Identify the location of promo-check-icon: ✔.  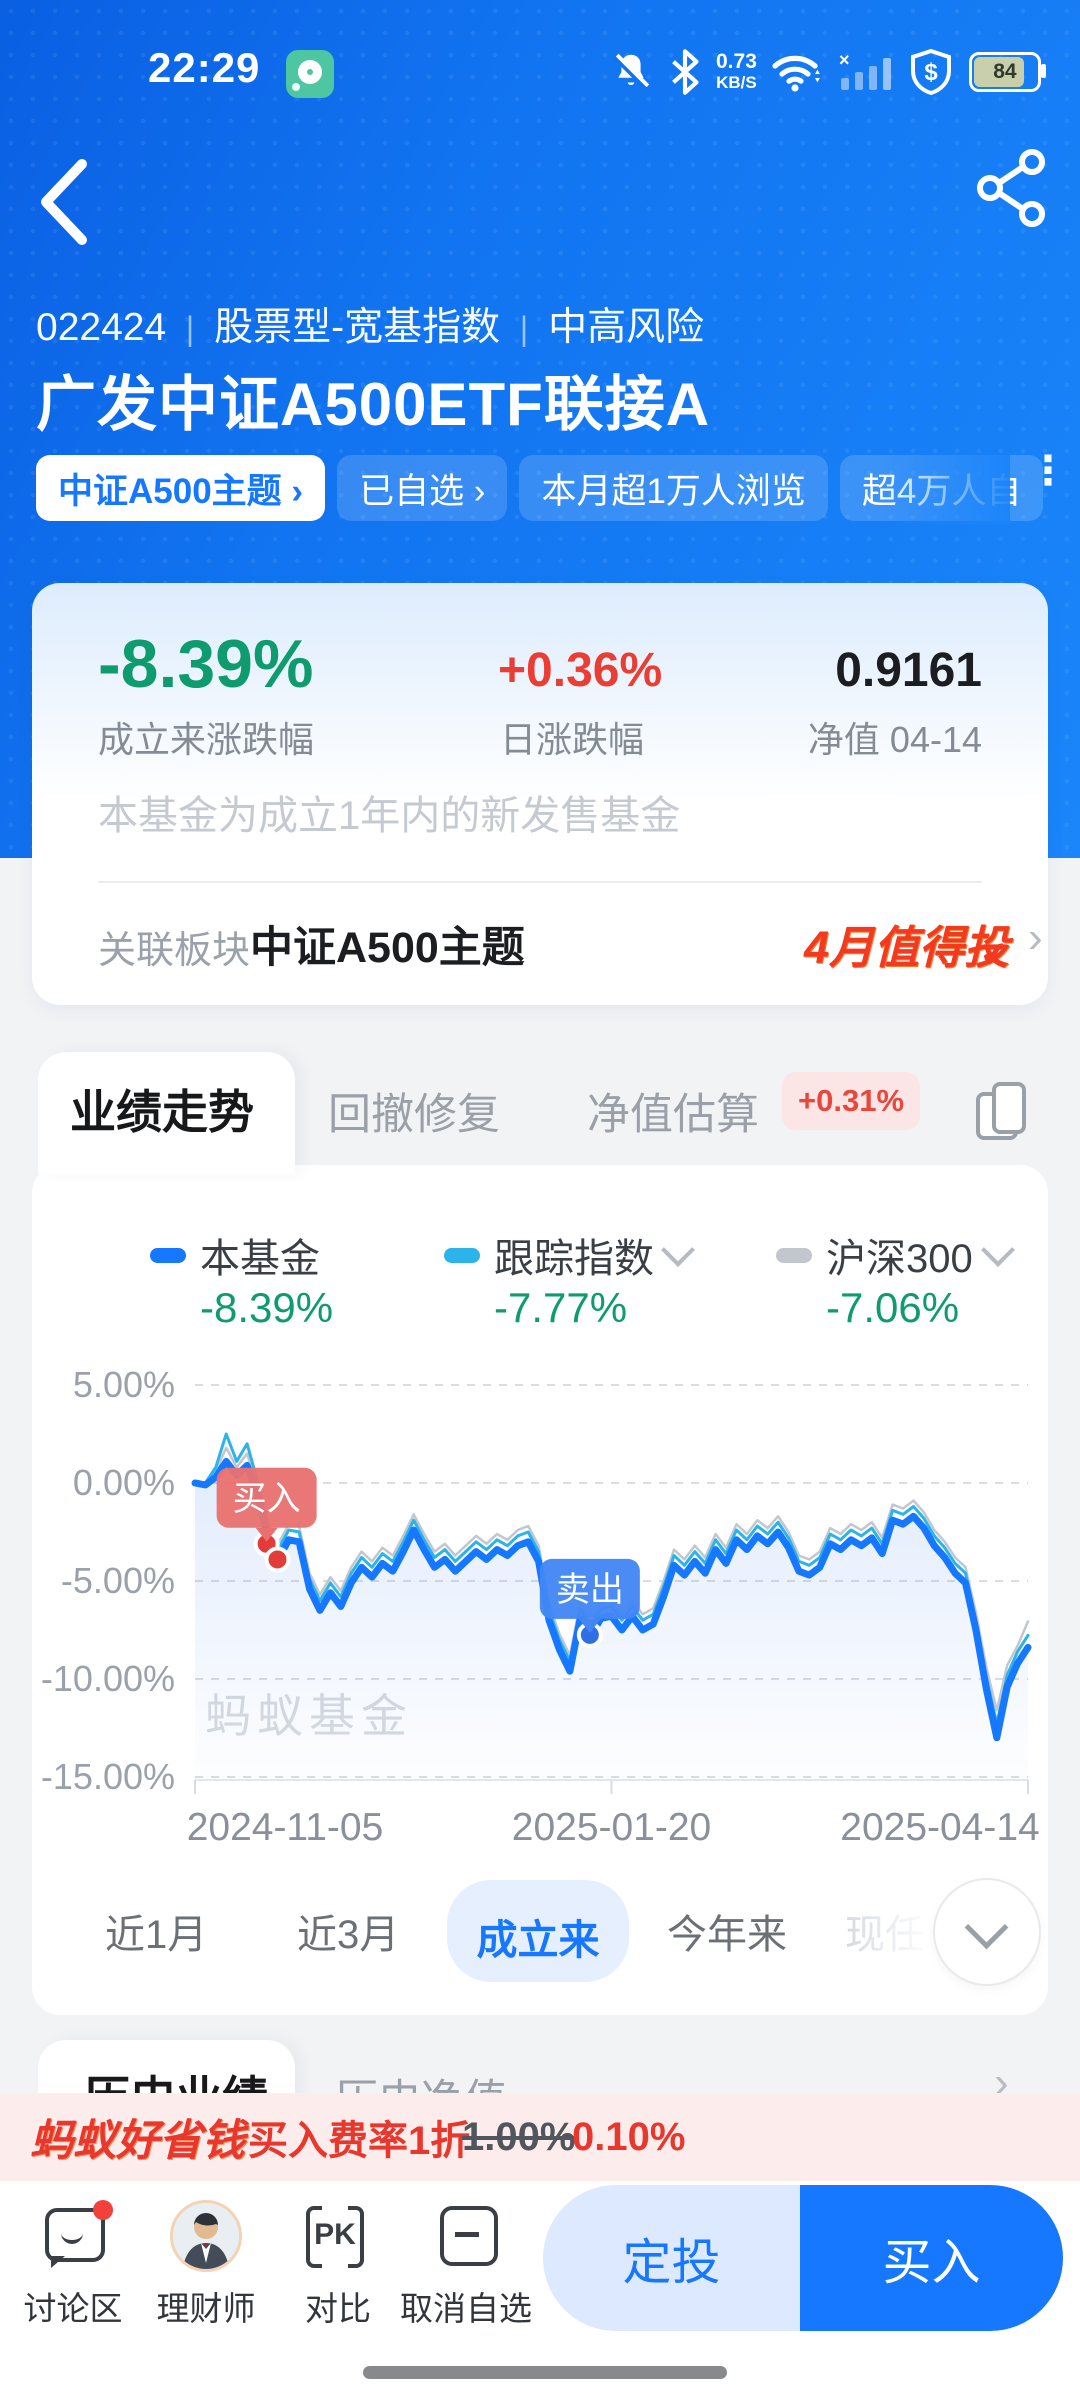
(994, 955).